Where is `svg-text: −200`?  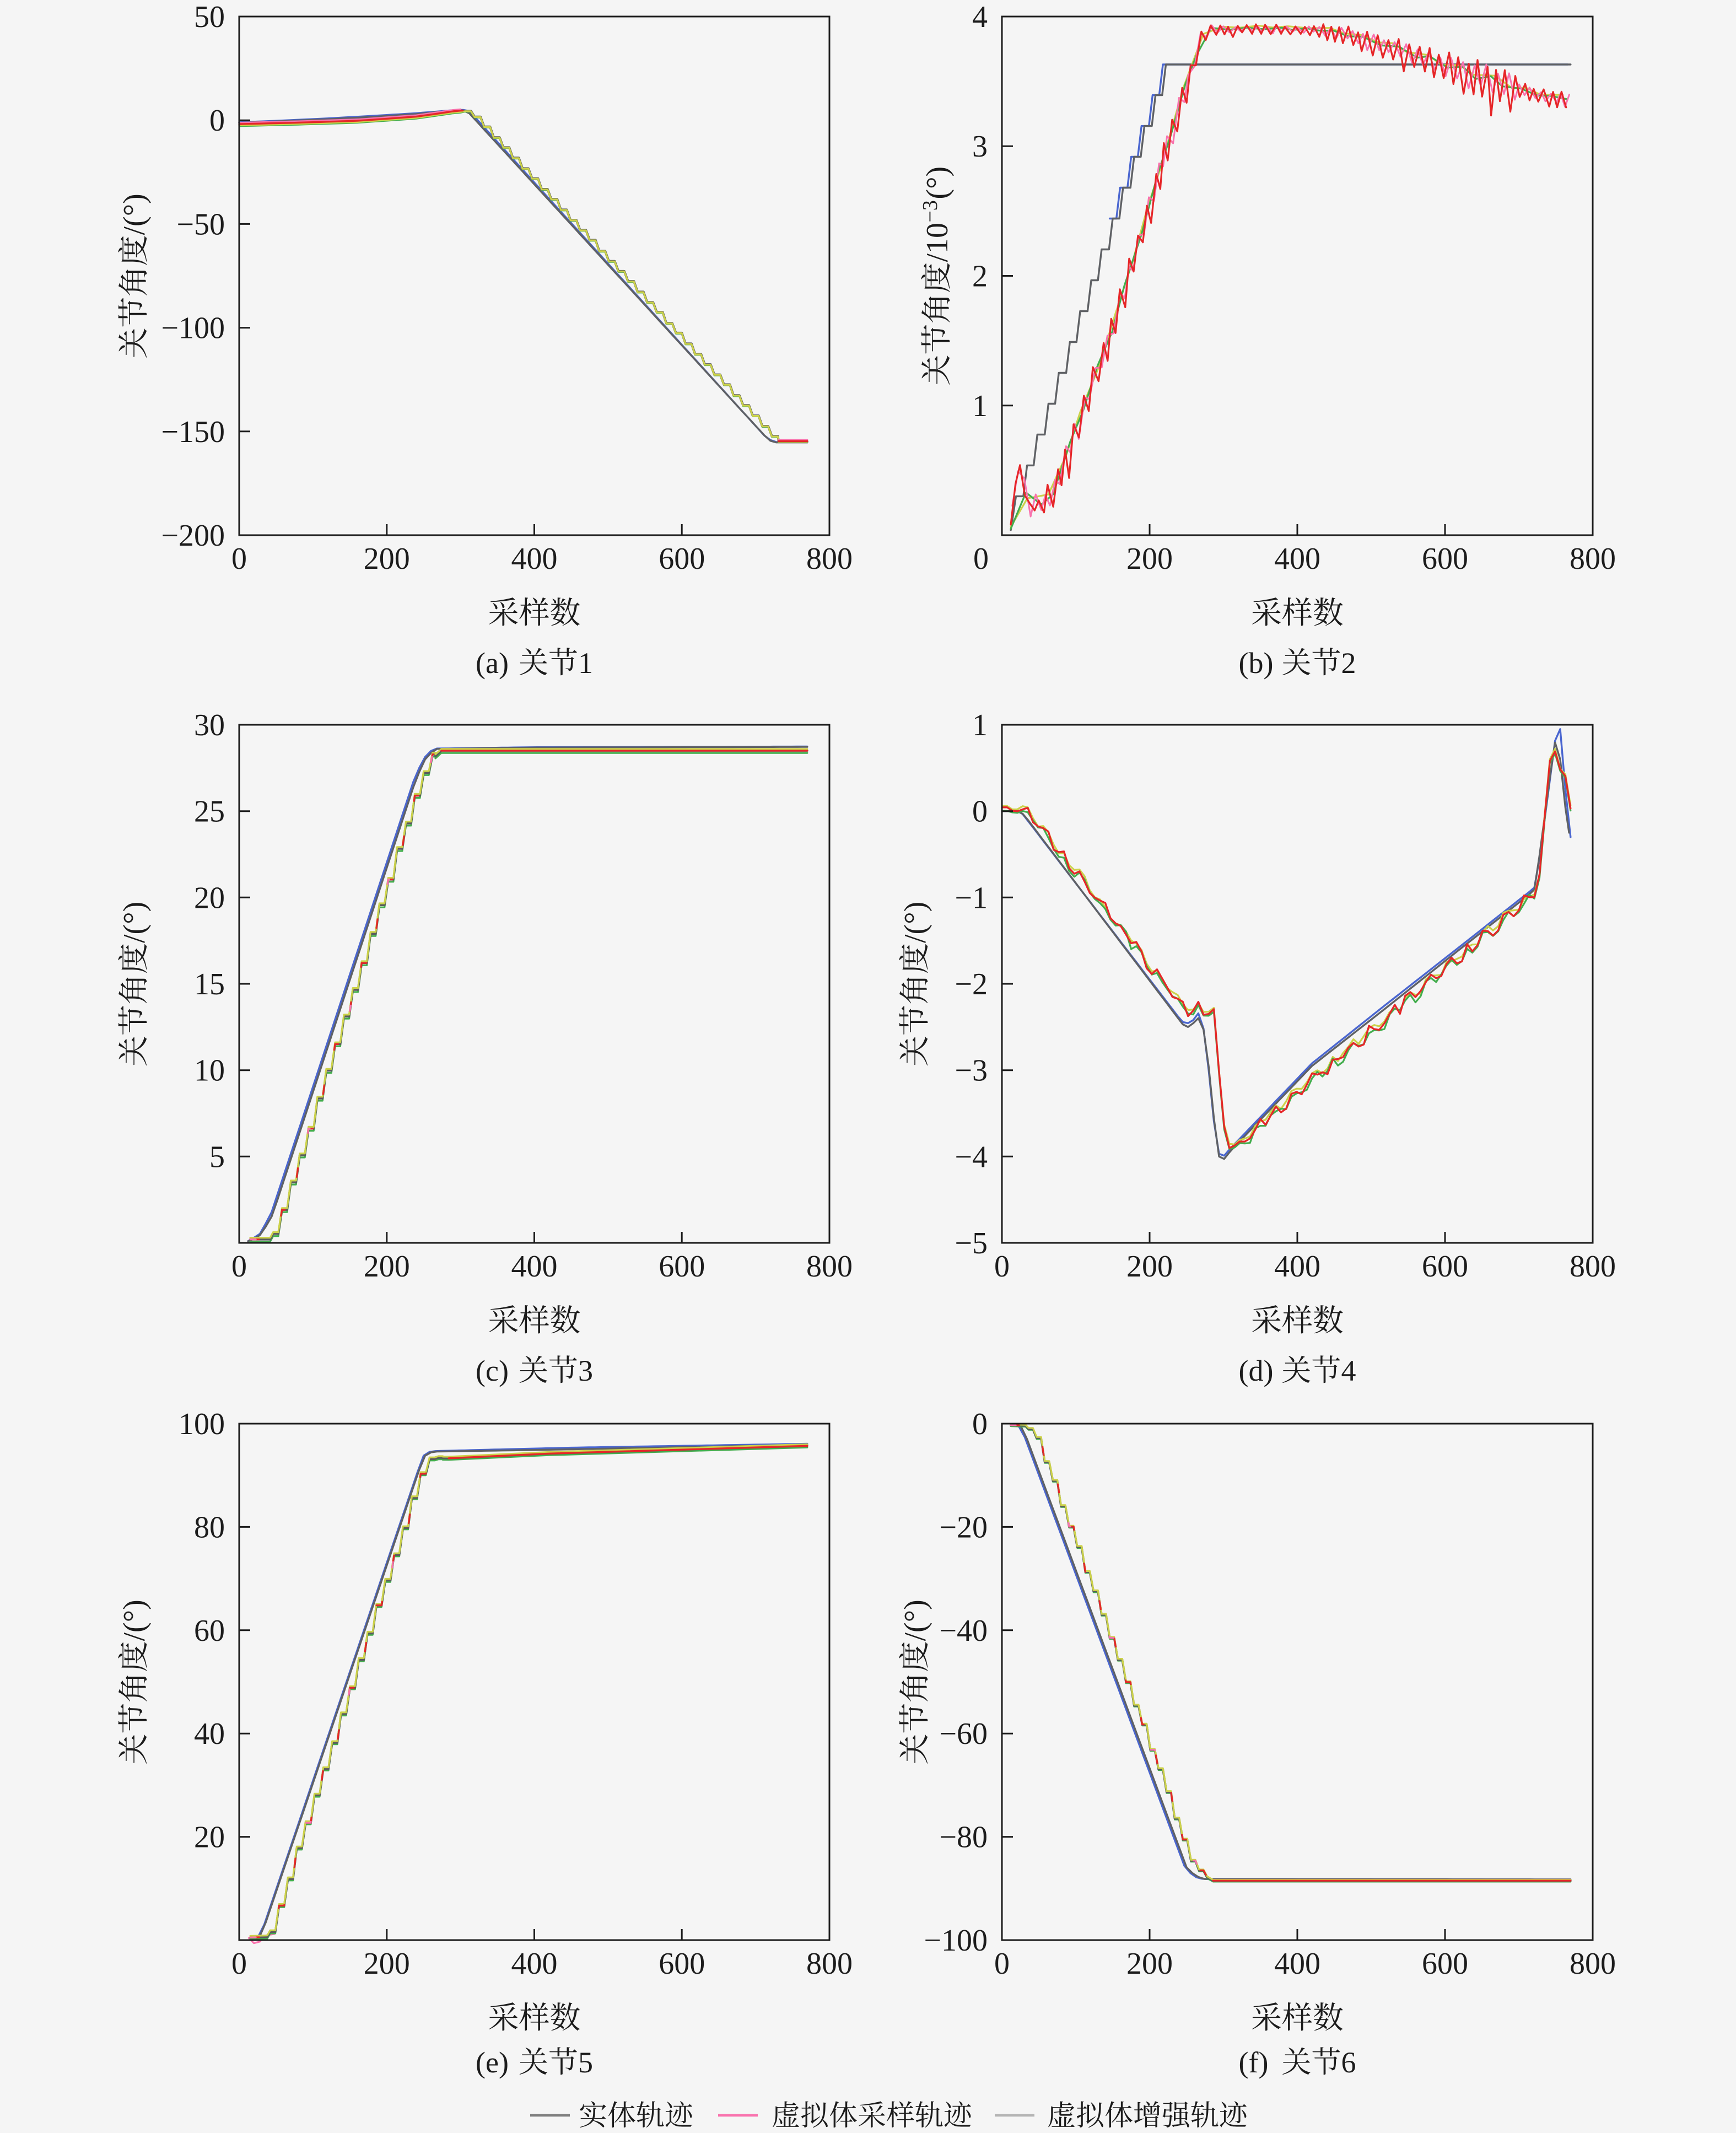
svg-text: −200 is located at coordinates (193, 536).